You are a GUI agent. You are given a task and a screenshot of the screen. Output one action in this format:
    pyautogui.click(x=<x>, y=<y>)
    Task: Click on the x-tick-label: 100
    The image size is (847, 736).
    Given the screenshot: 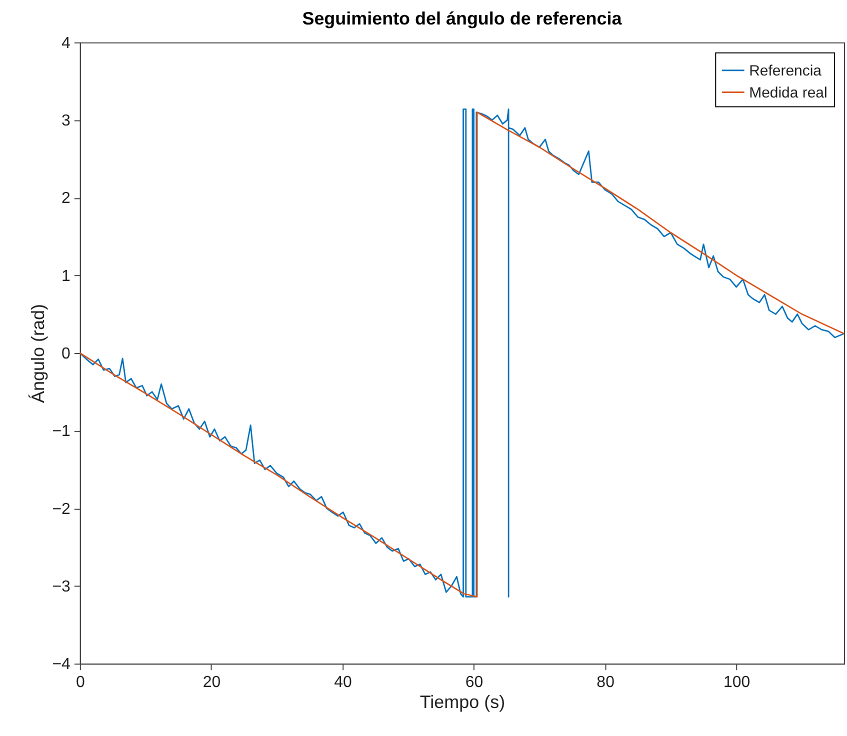 What is the action you would take?
    pyautogui.click(x=737, y=683)
    